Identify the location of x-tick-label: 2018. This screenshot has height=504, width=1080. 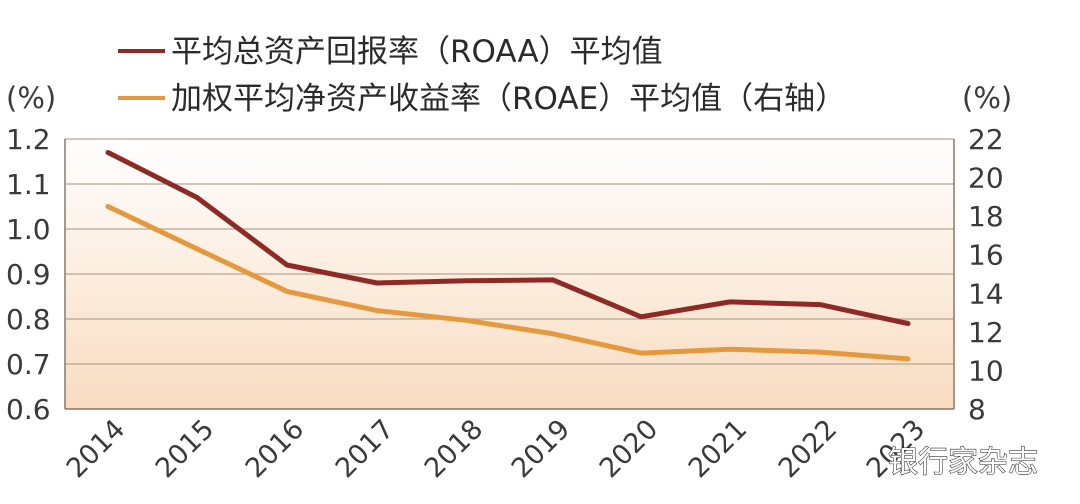
(454, 449).